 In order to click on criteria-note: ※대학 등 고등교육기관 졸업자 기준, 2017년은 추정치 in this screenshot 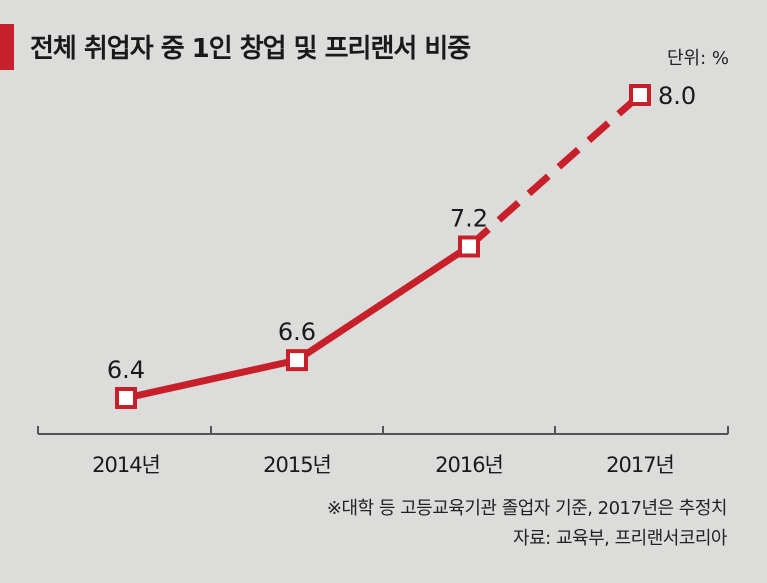, I will do `click(527, 508)`.